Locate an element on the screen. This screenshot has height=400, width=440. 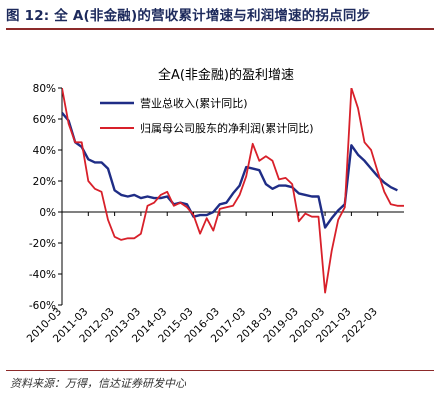
y-tick-label: -20% is located at coordinates (42, 244).